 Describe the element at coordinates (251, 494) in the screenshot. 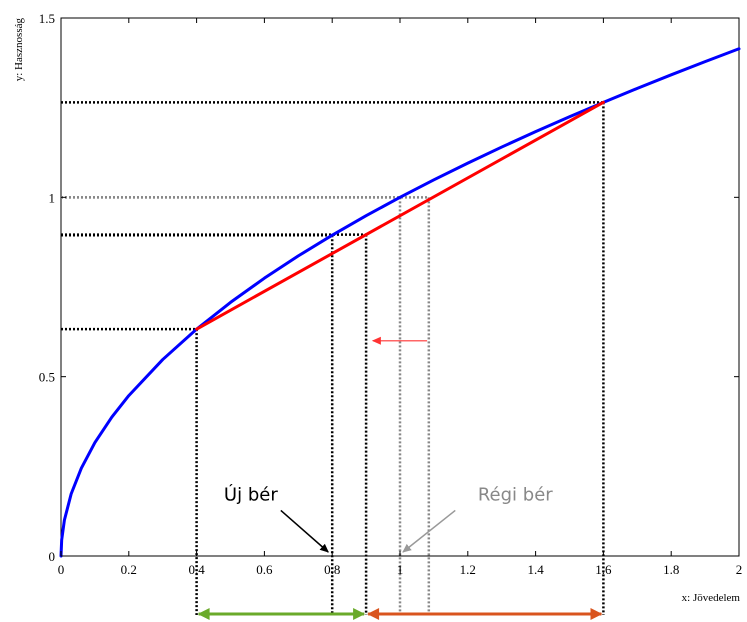

I see `annotation-label-0: Új bér` at that location.